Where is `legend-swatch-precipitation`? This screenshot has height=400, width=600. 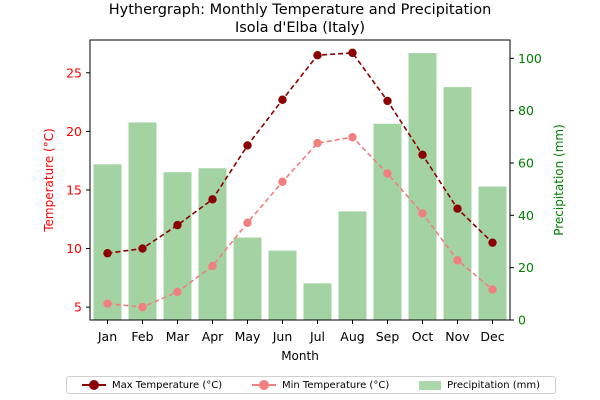
legend-swatch-precipitation is located at coordinates (430, 385).